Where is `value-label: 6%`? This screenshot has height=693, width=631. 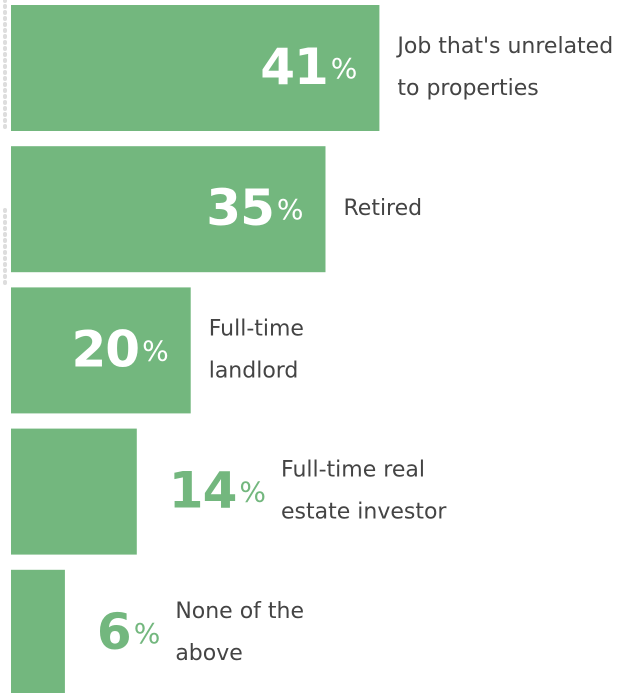
value-label: 6% is located at coordinates (128, 631).